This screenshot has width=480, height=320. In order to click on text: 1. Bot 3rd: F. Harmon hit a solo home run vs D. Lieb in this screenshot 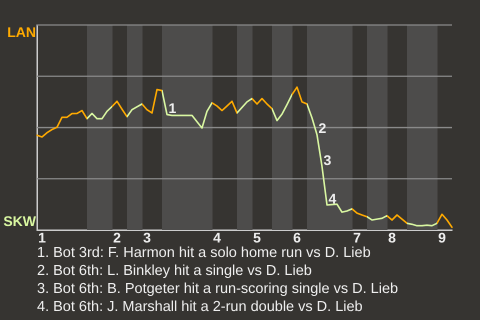, I will do `click(204, 253)`.